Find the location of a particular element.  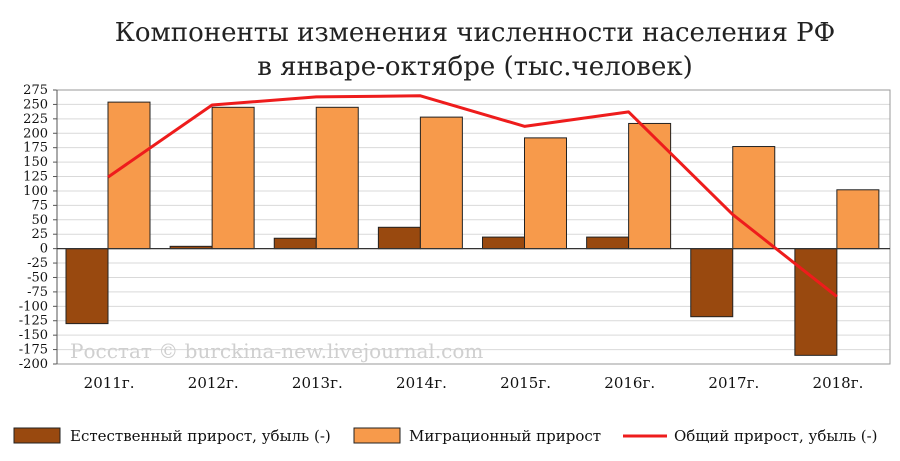

legend-swatch-migration is located at coordinates (377, 435).